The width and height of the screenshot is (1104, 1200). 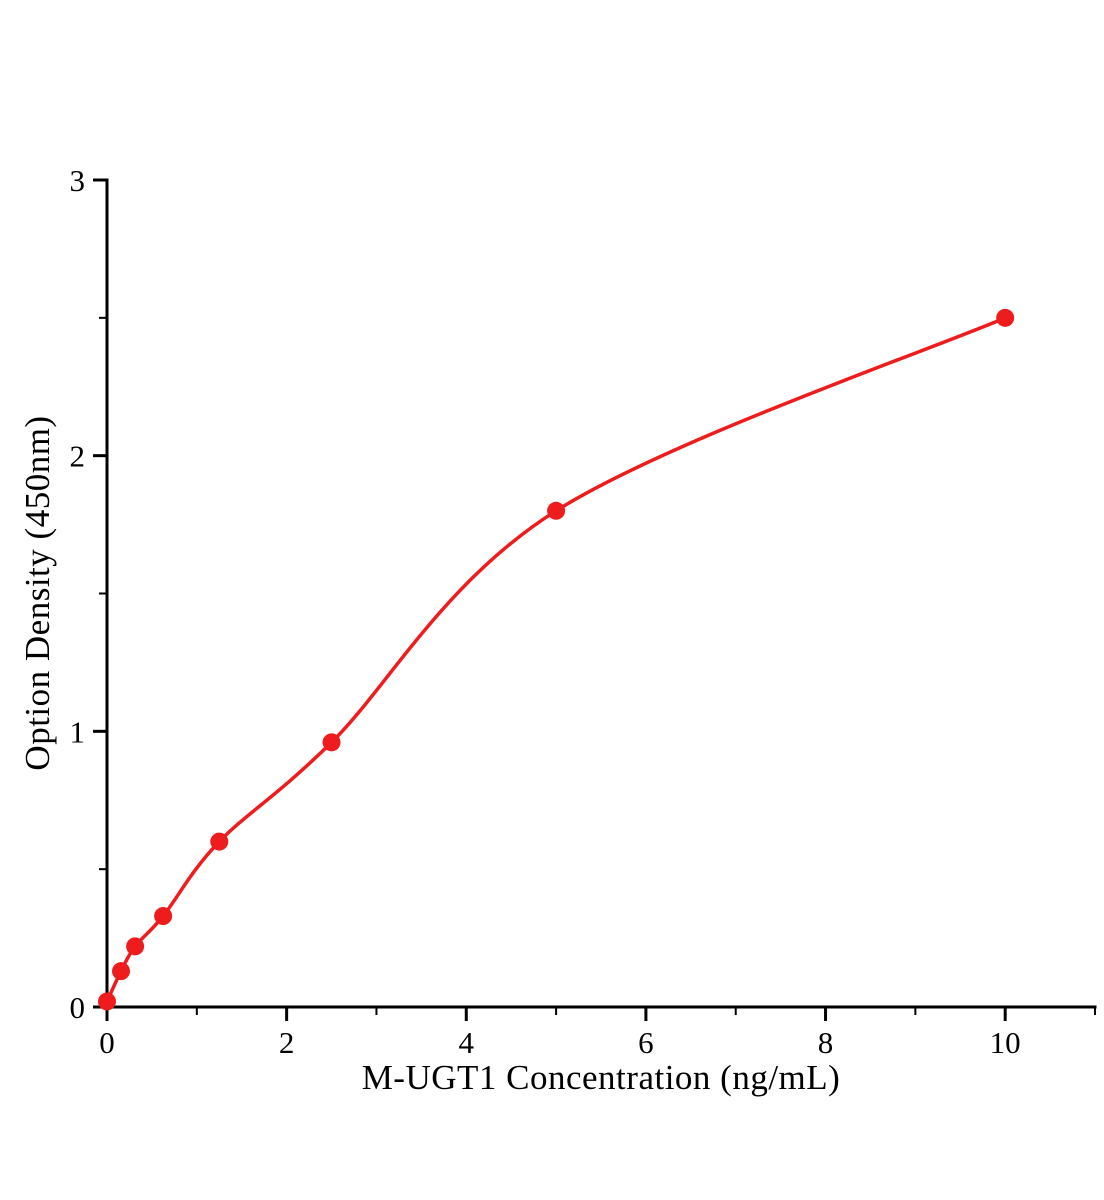 I want to click on y-tick-label: 0, so click(x=78, y=1007).